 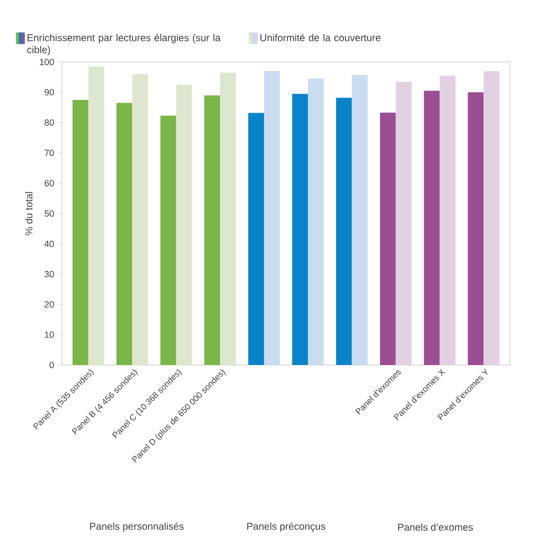 What do you see at coordinates (49, 335) in the screenshot?
I see `y-tick-label: 10` at bounding box center [49, 335].